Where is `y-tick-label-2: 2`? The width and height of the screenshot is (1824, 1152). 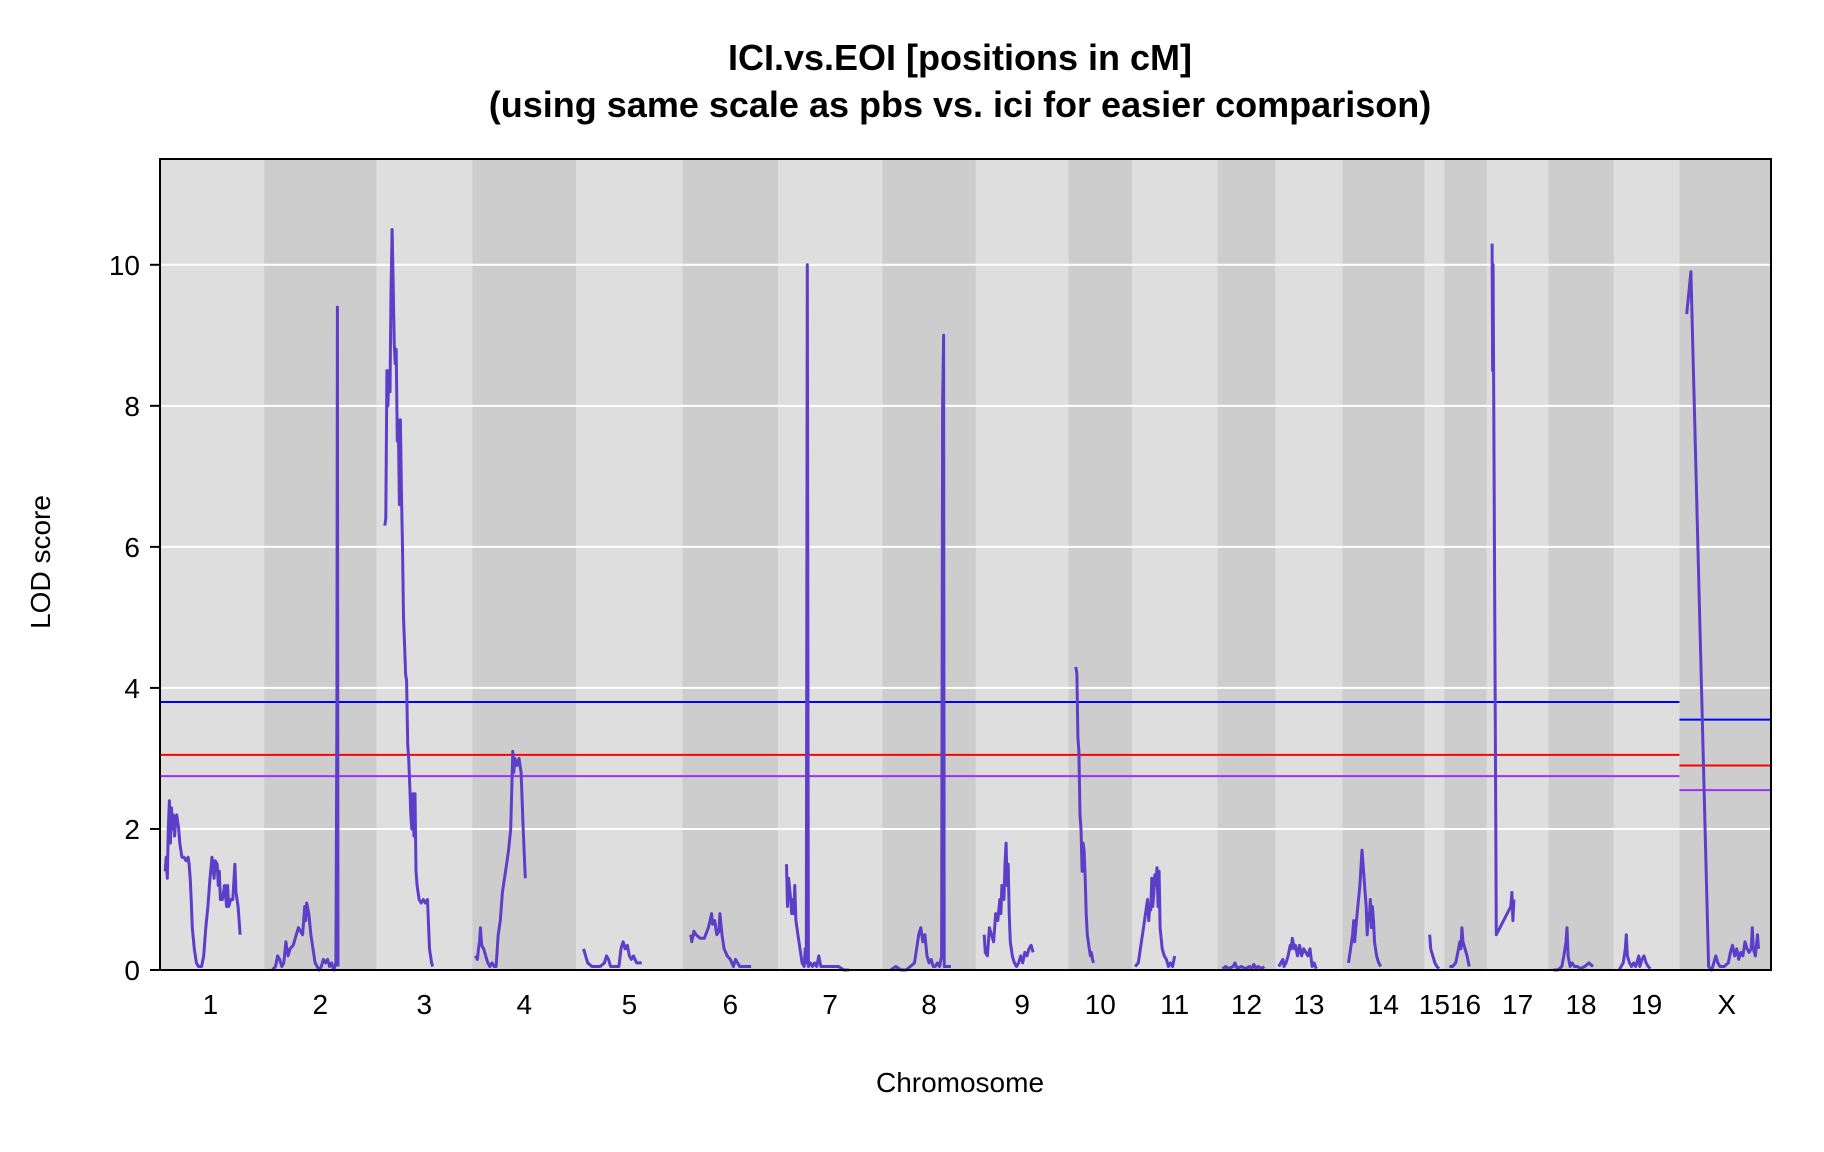
y-tick-label-2: 2 is located at coordinates (132, 829).